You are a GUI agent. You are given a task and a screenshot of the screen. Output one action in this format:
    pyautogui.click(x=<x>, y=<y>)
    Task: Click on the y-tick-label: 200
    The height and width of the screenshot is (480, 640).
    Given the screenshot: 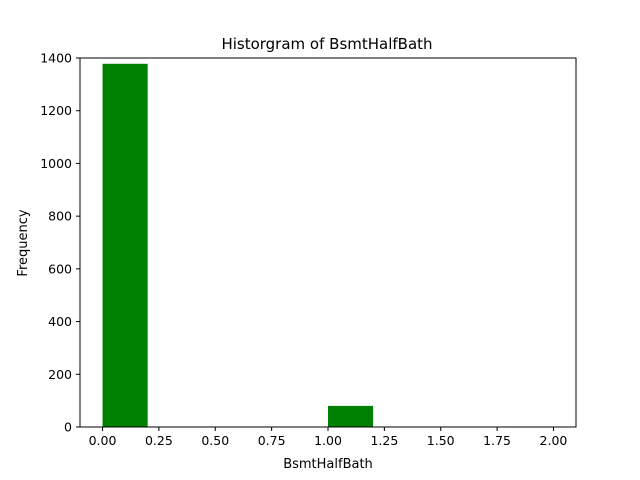 What is the action you would take?
    pyautogui.click(x=60, y=374)
    